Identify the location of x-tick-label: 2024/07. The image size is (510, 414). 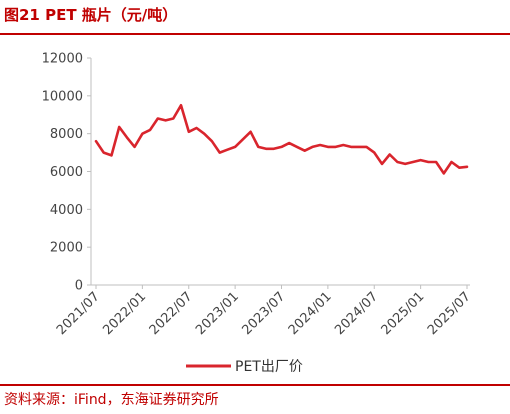
(356, 313).